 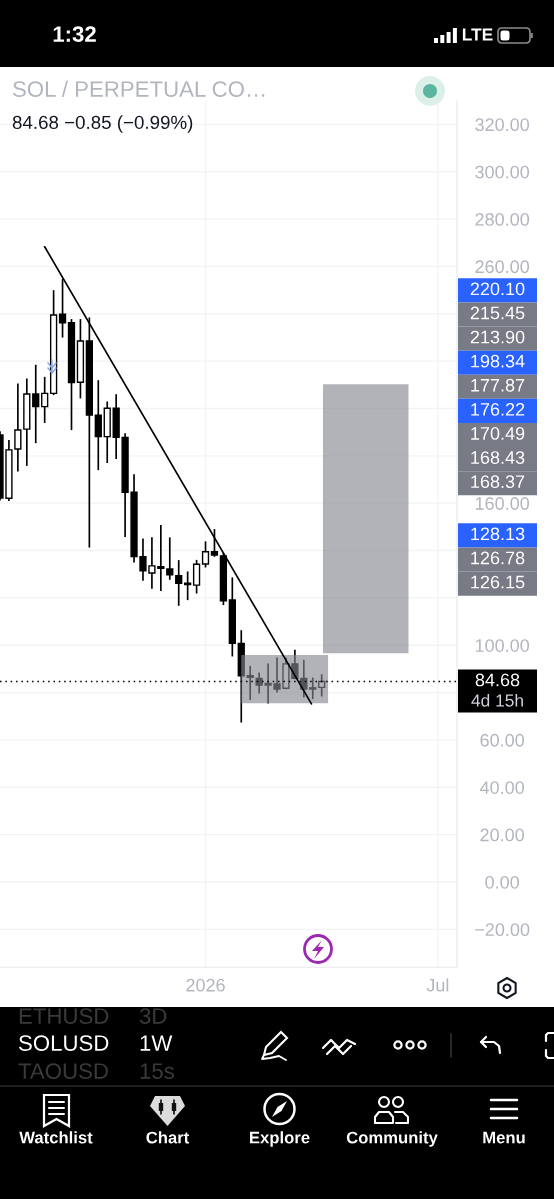 I want to click on text: Explore, so click(x=280, y=1139).